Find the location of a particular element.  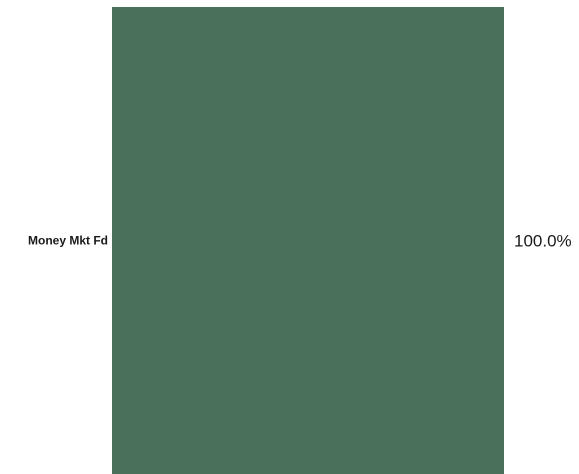

category-label: Money Mkt Fd is located at coordinates (68, 241).